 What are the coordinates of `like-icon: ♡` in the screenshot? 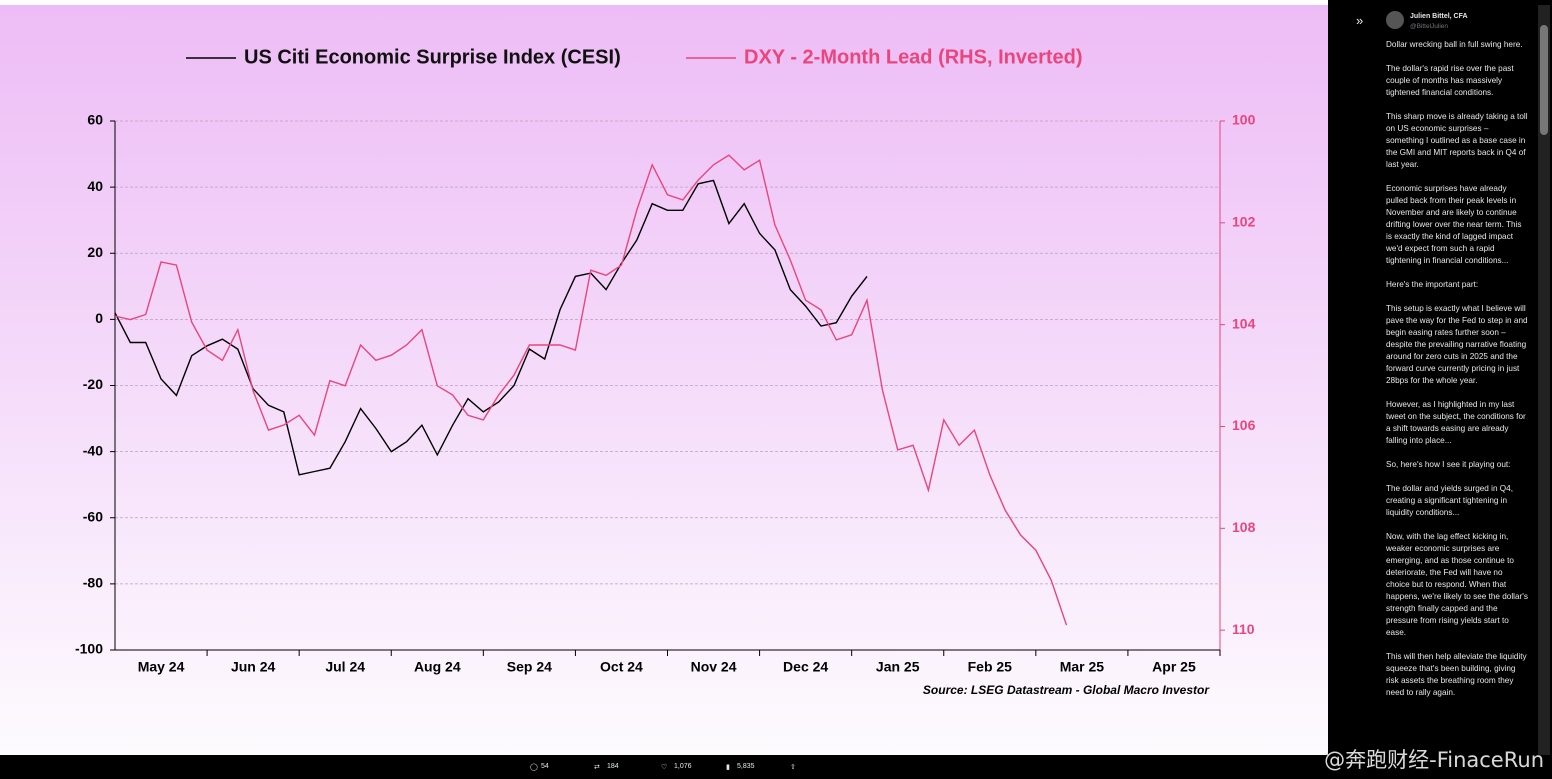 It's located at (664, 767).